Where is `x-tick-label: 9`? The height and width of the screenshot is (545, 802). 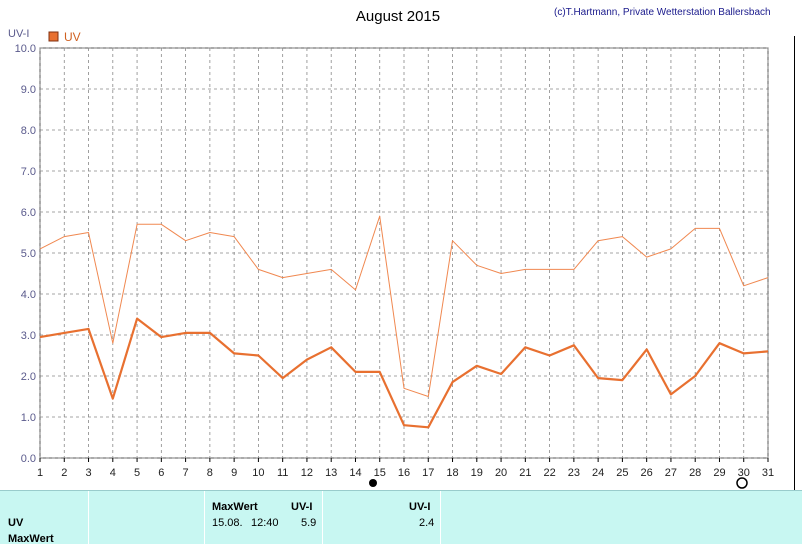 x-tick-label: 9 is located at coordinates (234, 473).